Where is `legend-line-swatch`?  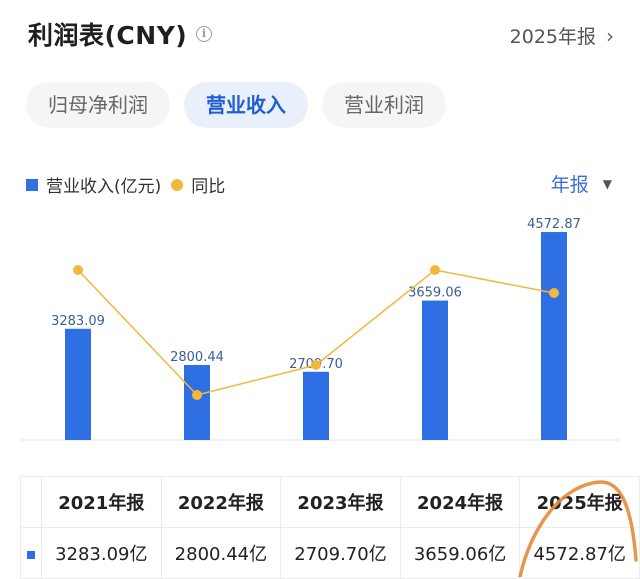 legend-line-swatch is located at coordinates (177, 184).